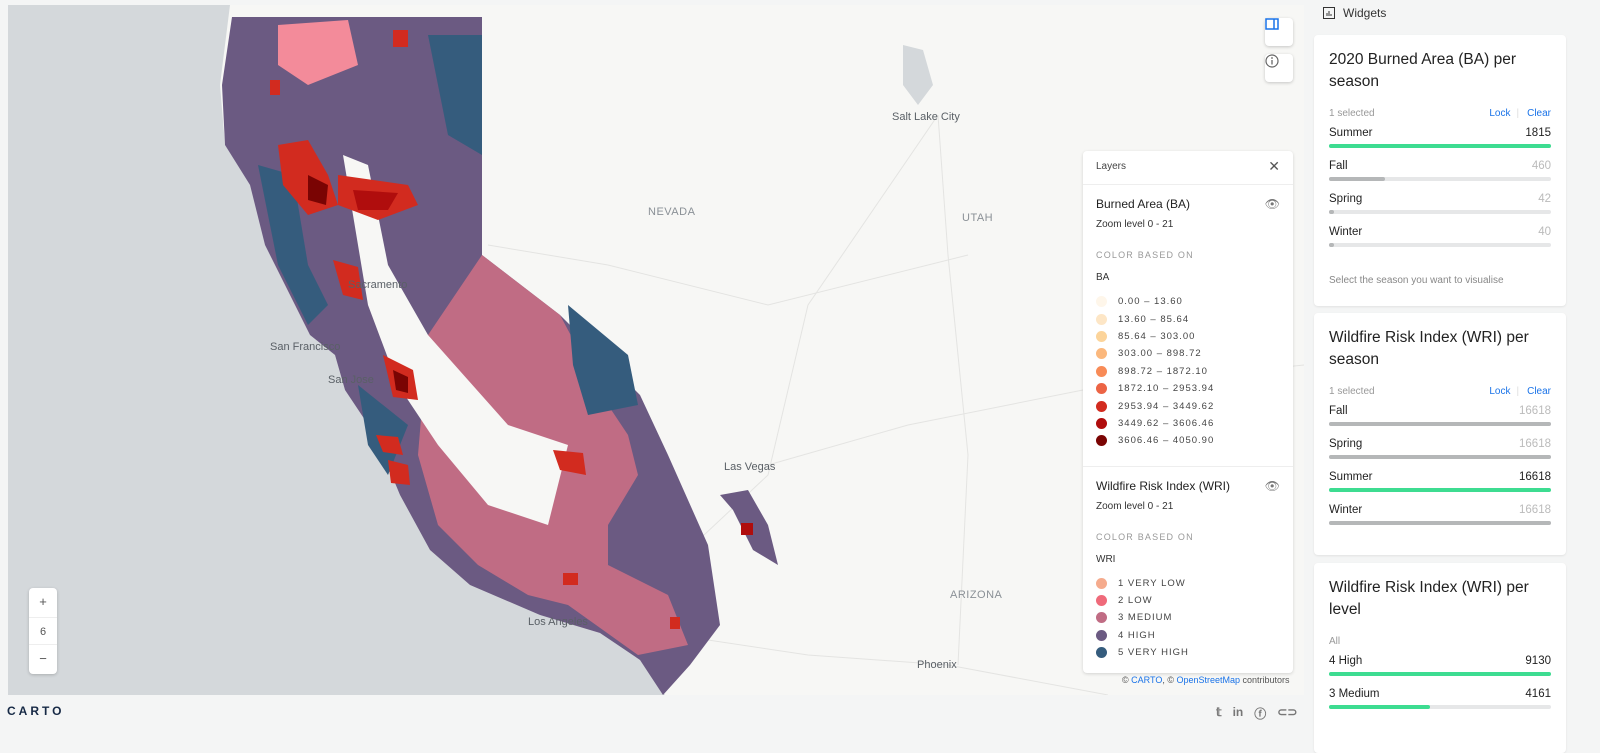  What do you see at coordinates (1440, 514) in the screenshot?
I see `category-row: Winter 16618` at bounding box center [1440, 514].